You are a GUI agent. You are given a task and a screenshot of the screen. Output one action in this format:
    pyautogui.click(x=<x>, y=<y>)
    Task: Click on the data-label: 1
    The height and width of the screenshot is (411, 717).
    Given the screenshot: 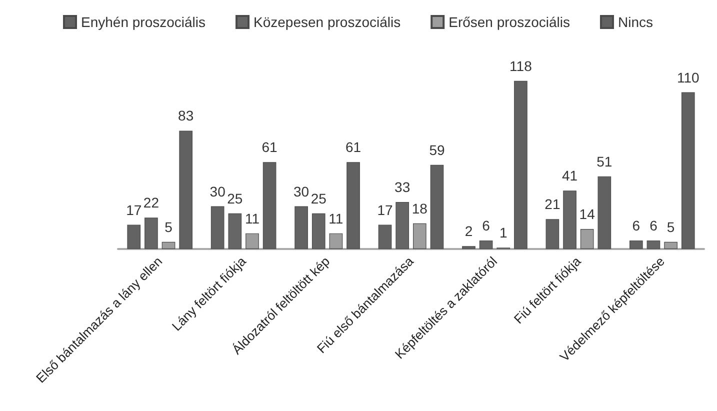 What is the action you would take?
    pyautogui.click(x=503, y=232)
    